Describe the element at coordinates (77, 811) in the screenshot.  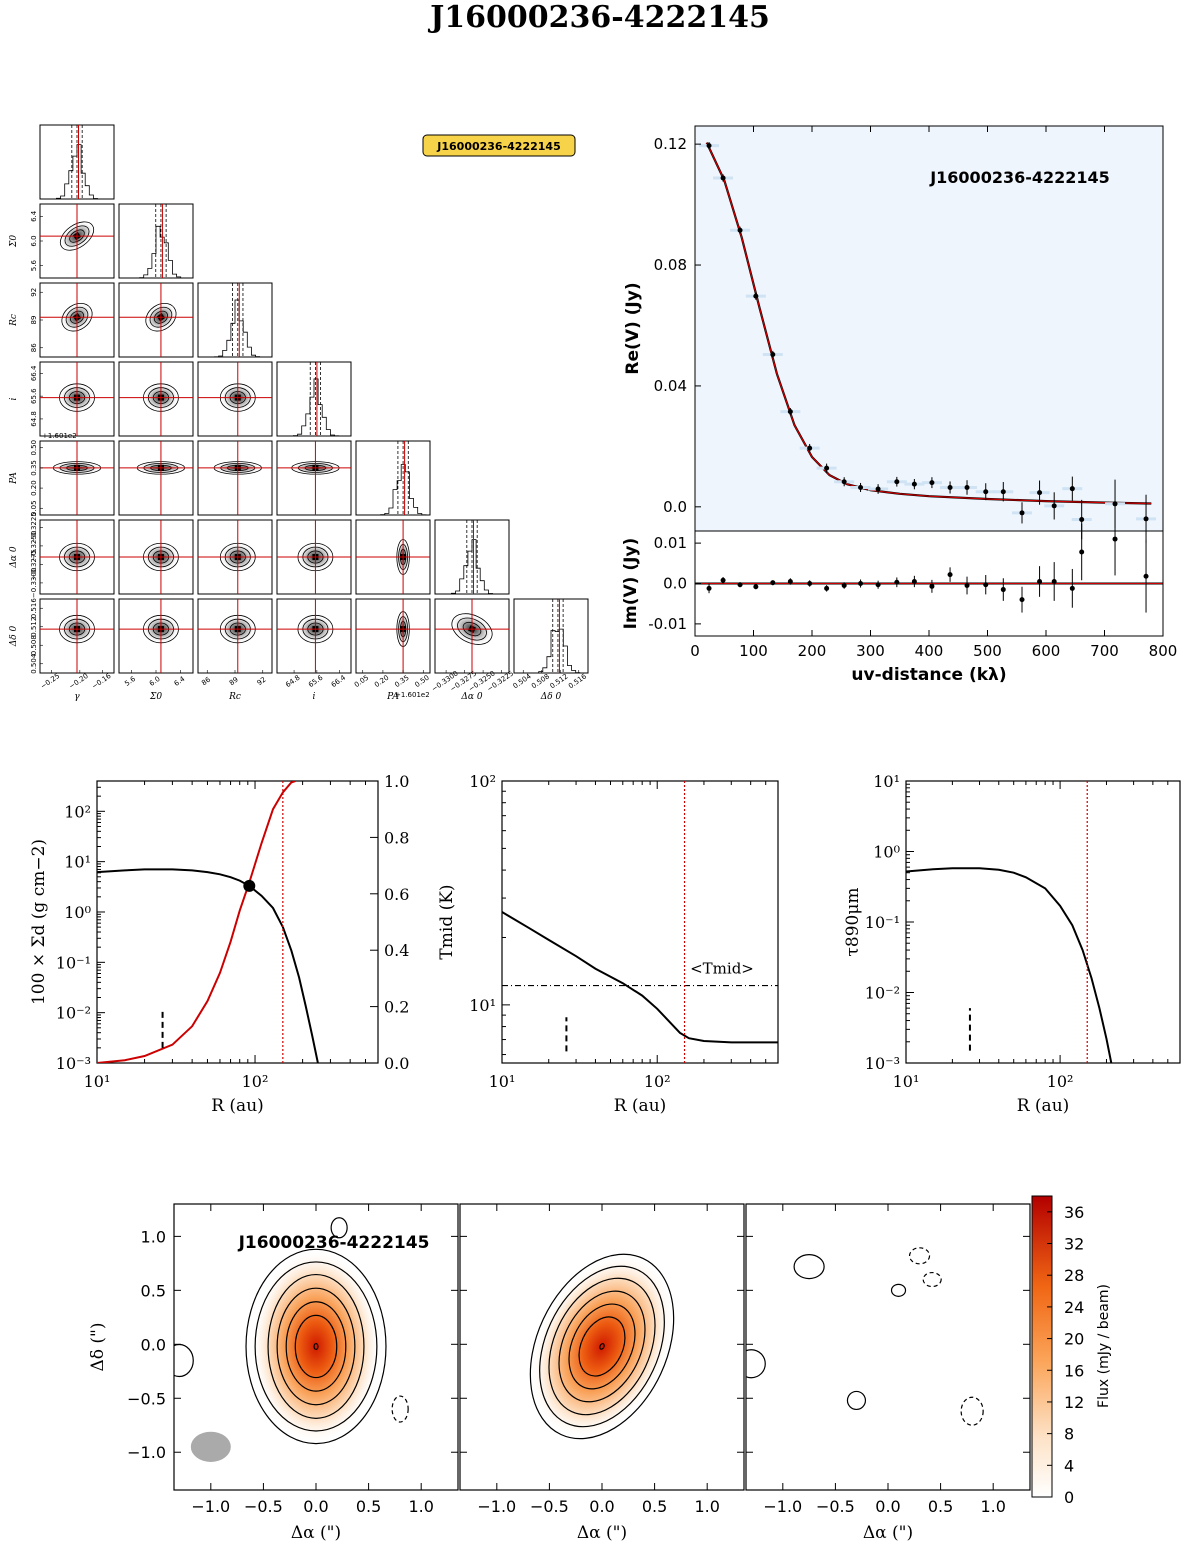
I see `ytick-label: 10²` at that location.